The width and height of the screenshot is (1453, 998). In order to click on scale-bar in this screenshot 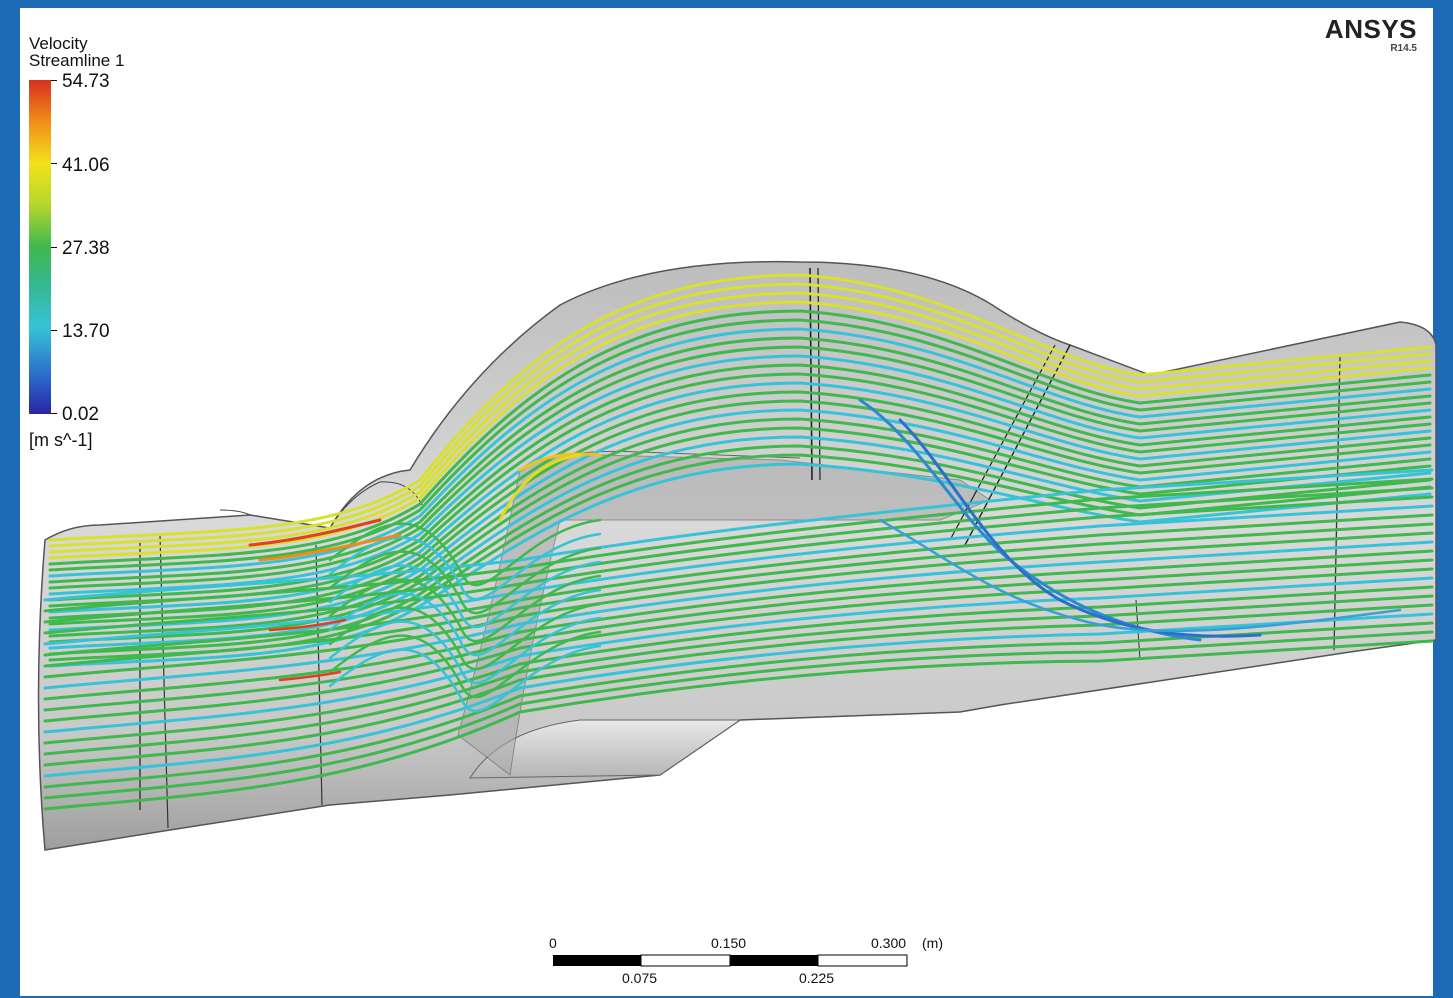, I will do `click(730, 960)`.